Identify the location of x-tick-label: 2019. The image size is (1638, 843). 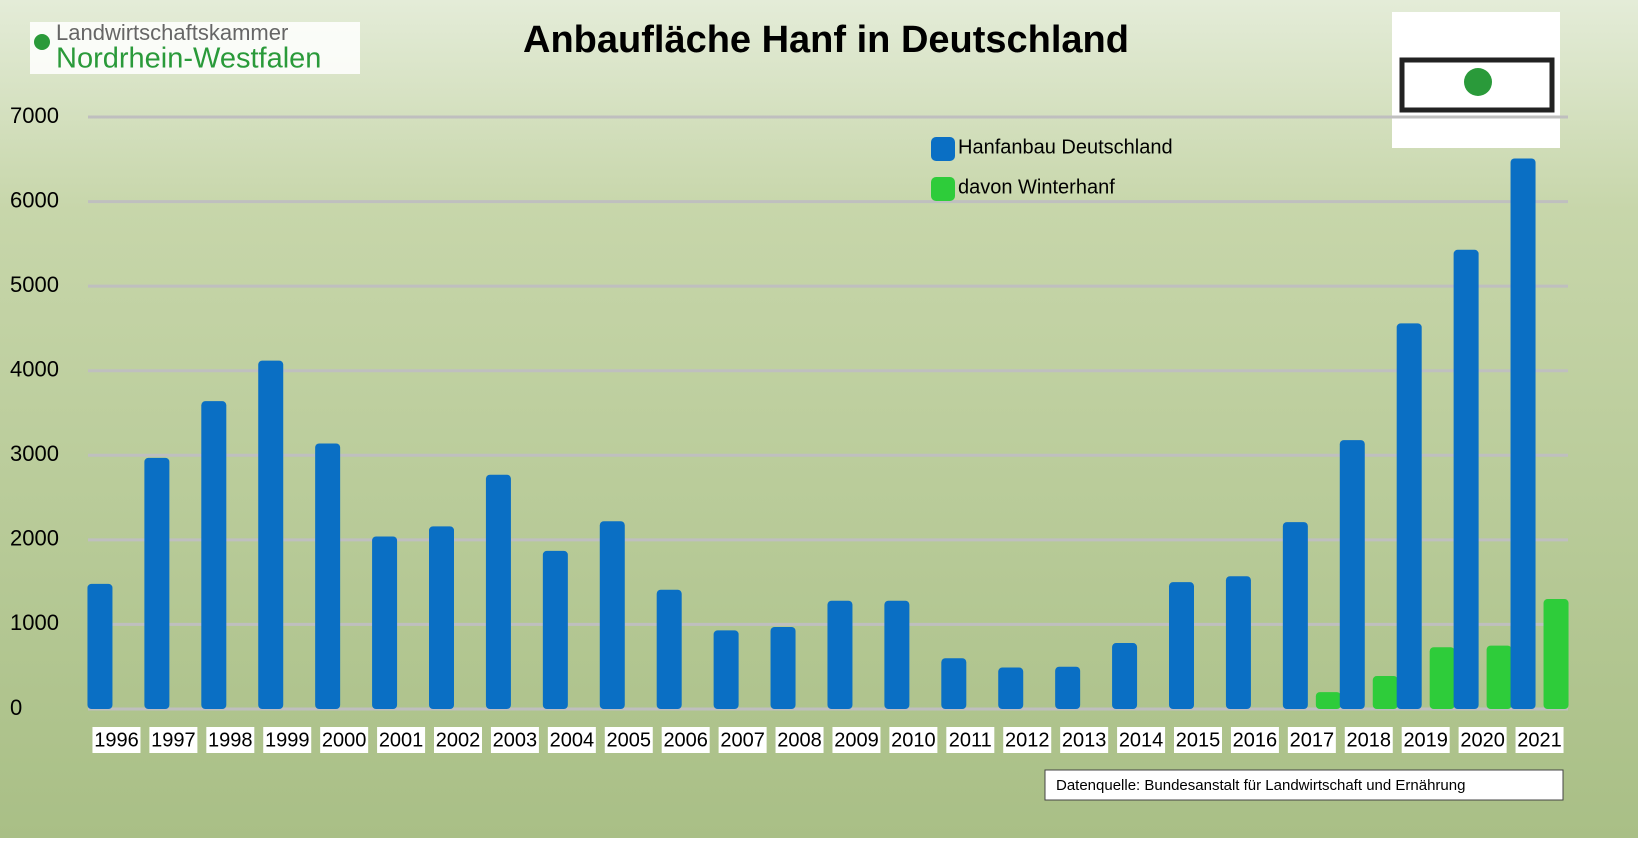
(1425, 740).